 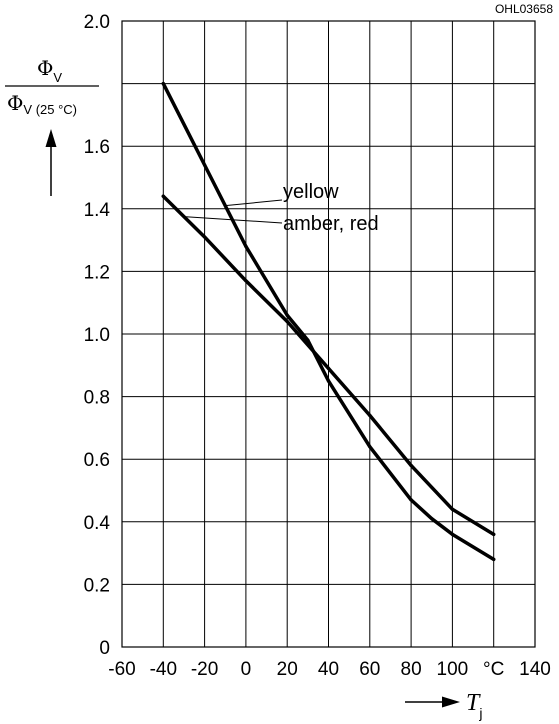 I want to click on x-axis-label: Tj, so click(x=443, y=705).